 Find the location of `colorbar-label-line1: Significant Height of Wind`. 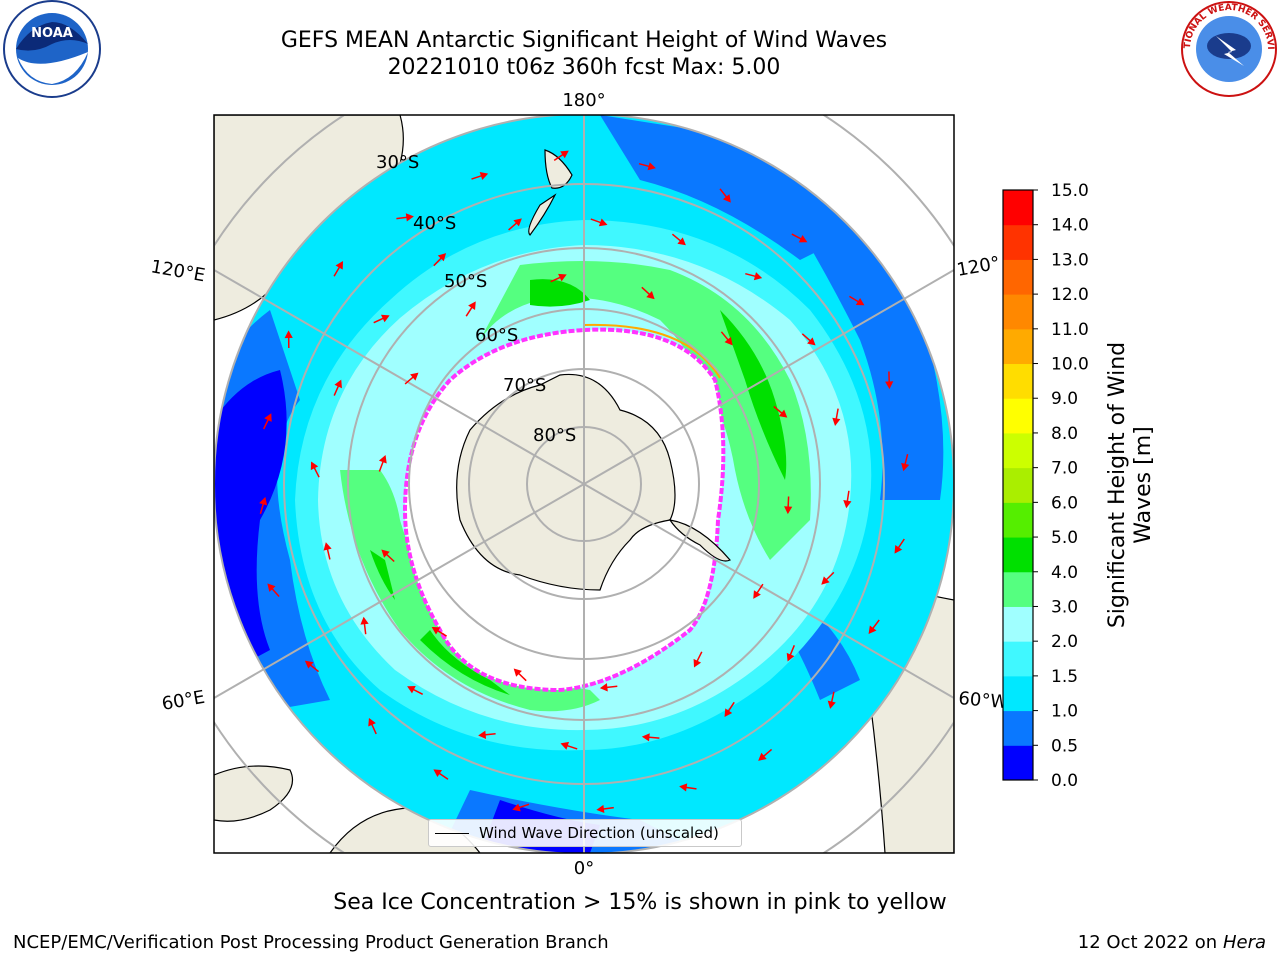

colorbar-label-line1: Significant Height of Wind is located at coordinates (1117, 485).